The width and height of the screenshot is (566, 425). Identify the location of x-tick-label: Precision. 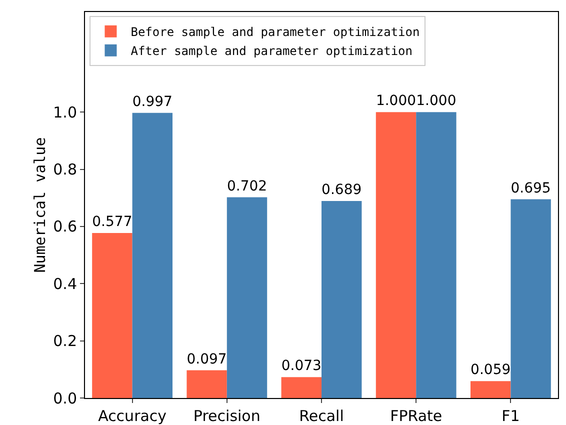
(226, 416).